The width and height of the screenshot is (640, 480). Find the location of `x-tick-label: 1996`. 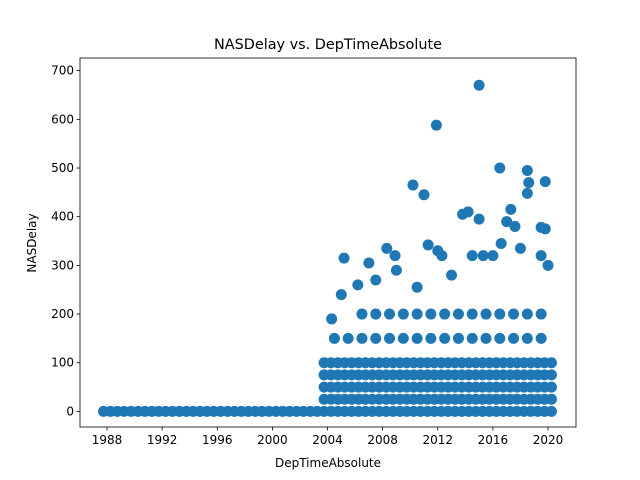

x-tick-label: 1996 is located at coordinates (217, 440).